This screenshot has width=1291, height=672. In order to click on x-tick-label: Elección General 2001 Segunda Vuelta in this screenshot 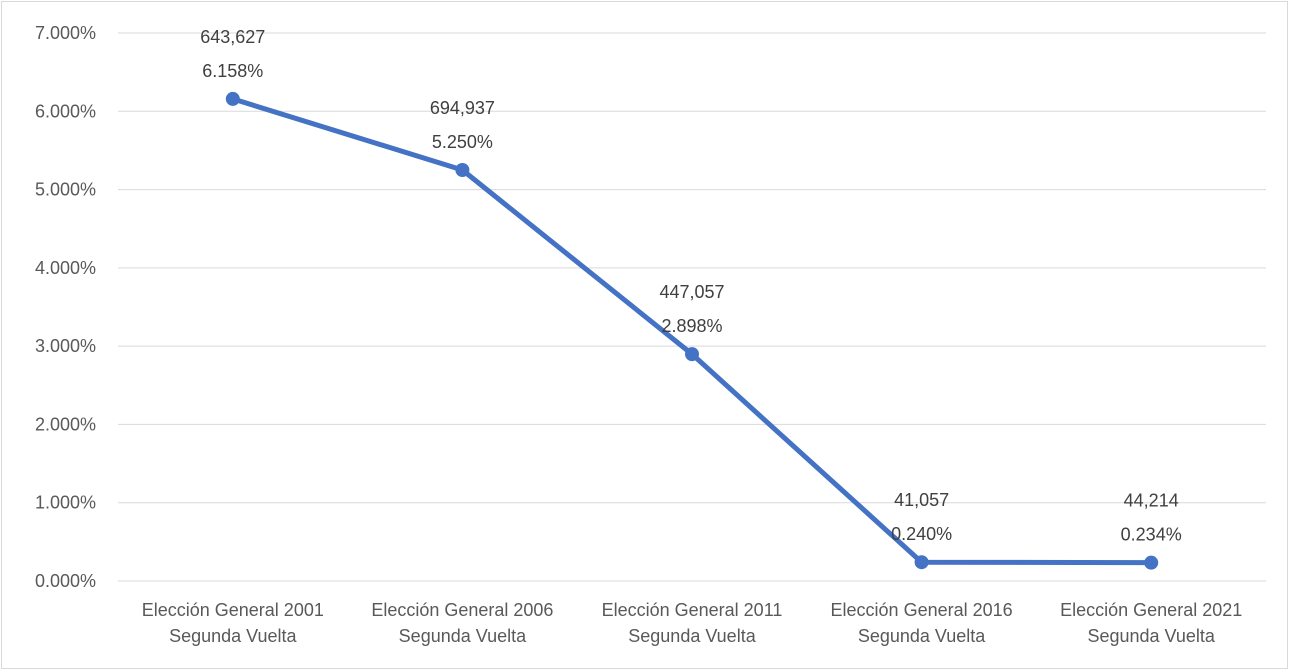, I will do `click(233, 623)`.